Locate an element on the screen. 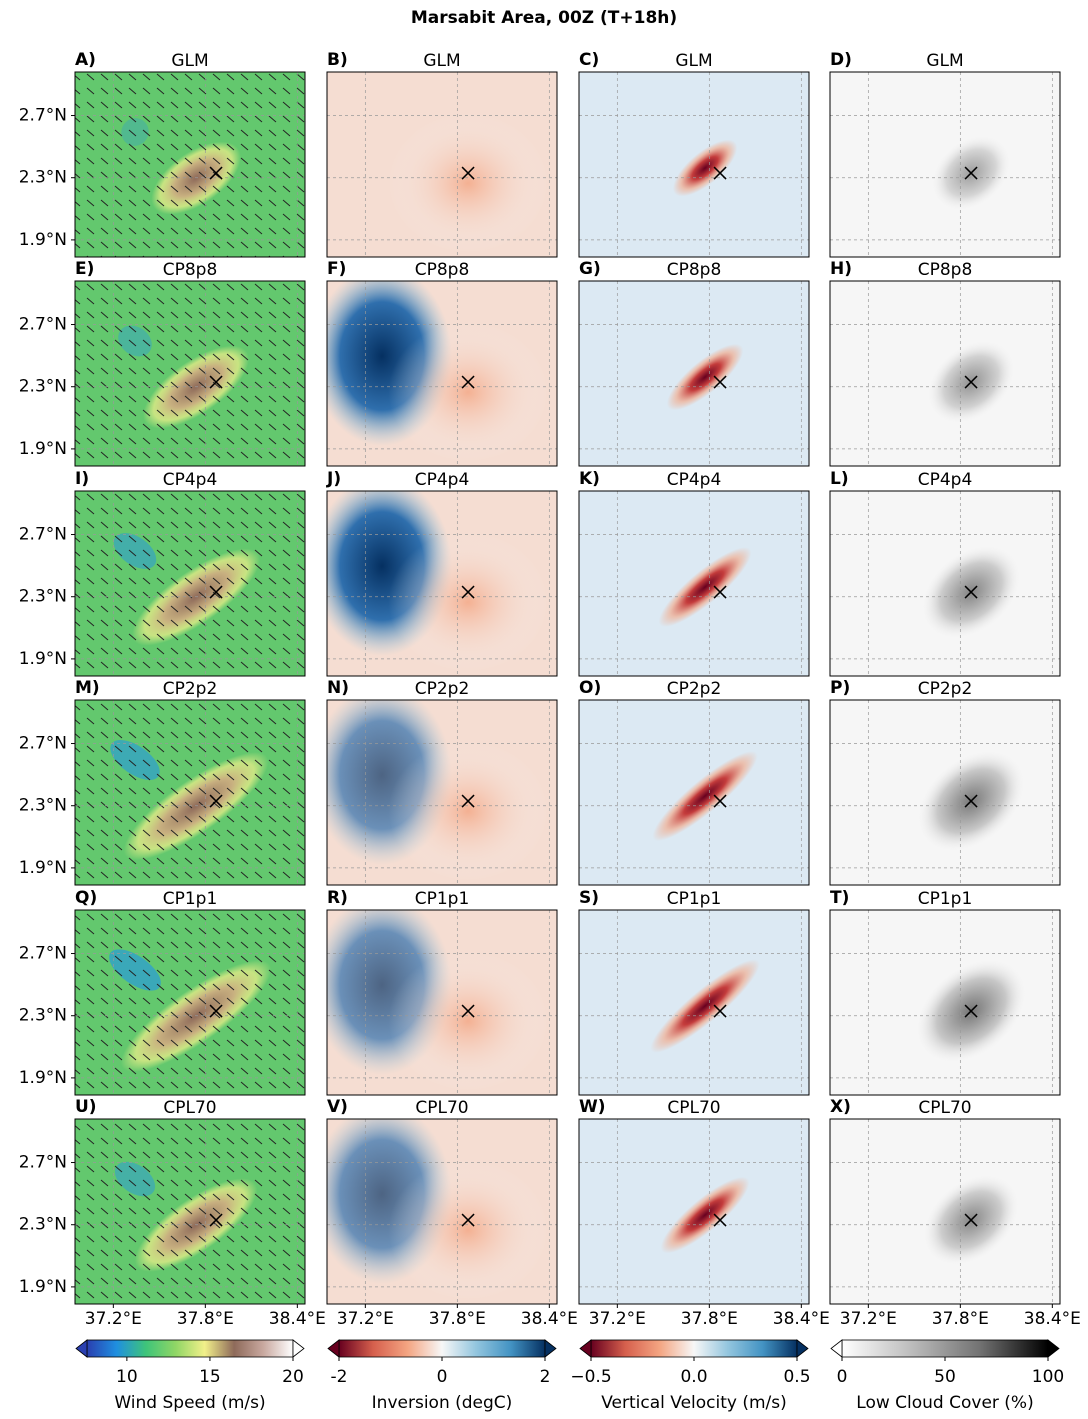 The width and height of the screenshot is (1088, 1419). colorbar-tick-label: 20 is located at coordinates (293, 1377).